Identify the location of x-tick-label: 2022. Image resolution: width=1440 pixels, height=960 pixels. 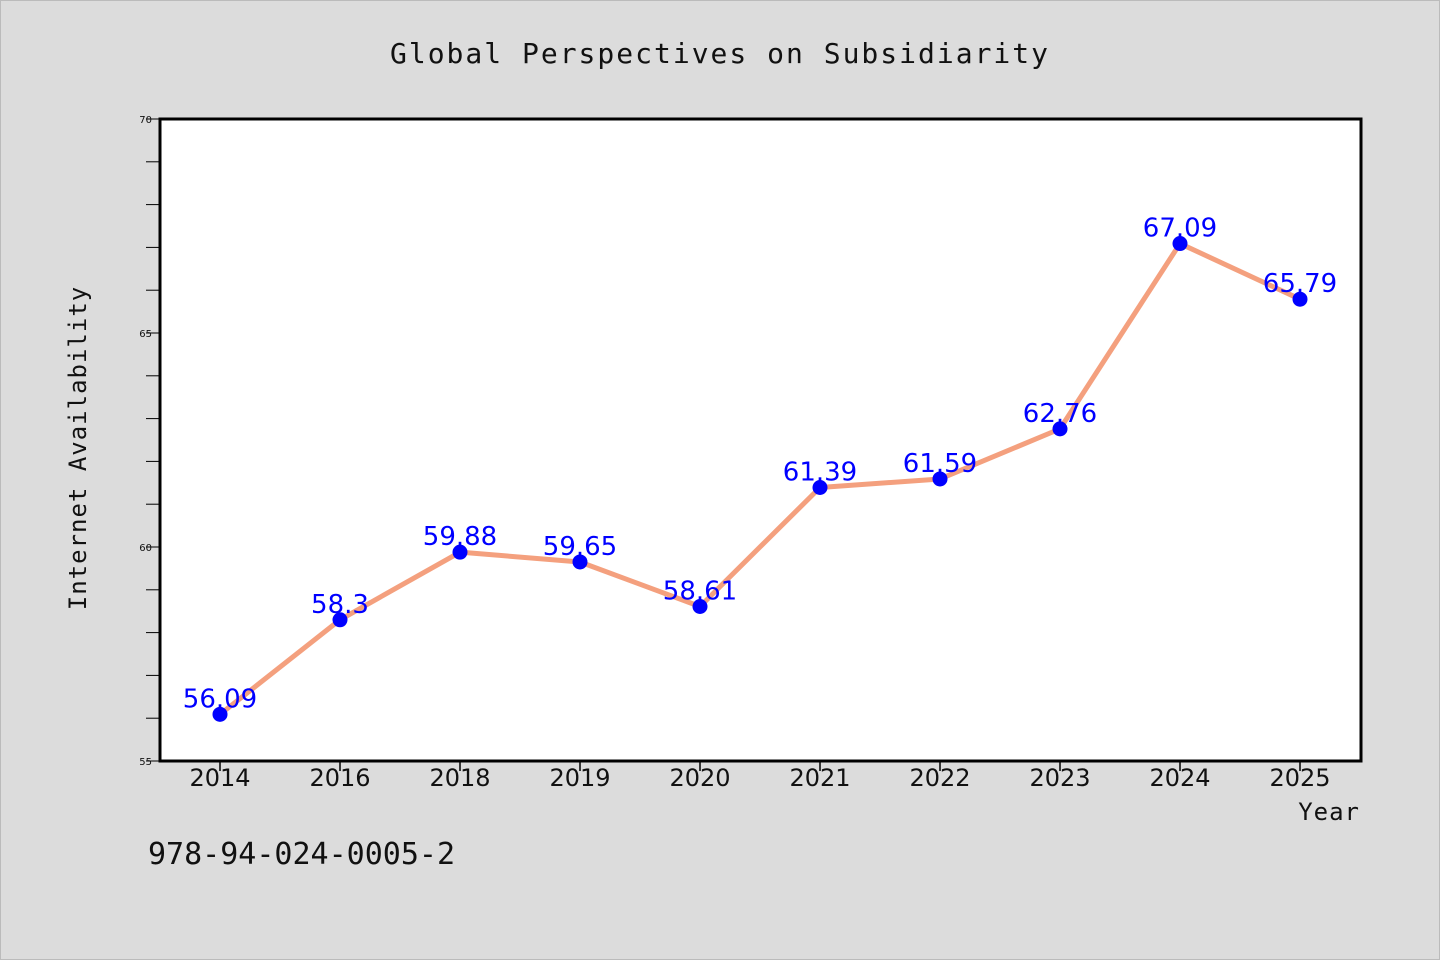
(939, 778).